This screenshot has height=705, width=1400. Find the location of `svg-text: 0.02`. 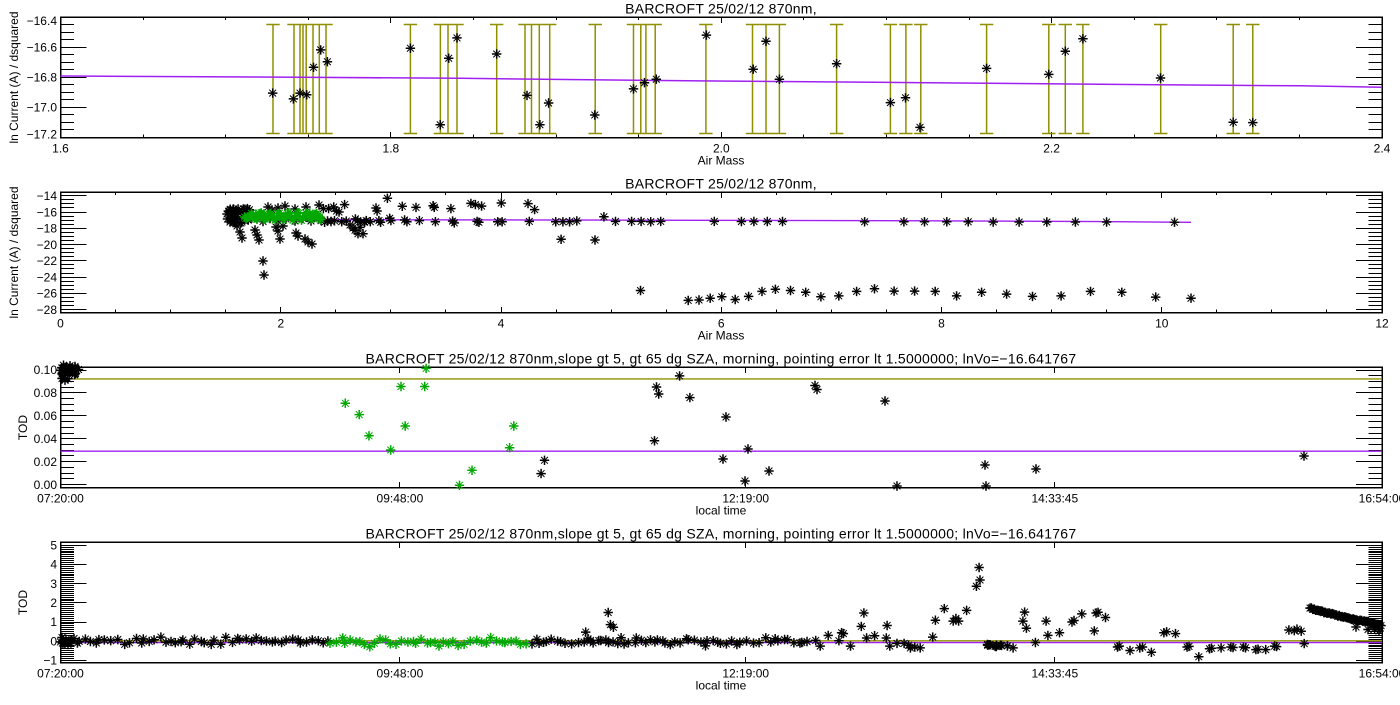

svg-text: 0.02 is located at coordinates (46, 462).